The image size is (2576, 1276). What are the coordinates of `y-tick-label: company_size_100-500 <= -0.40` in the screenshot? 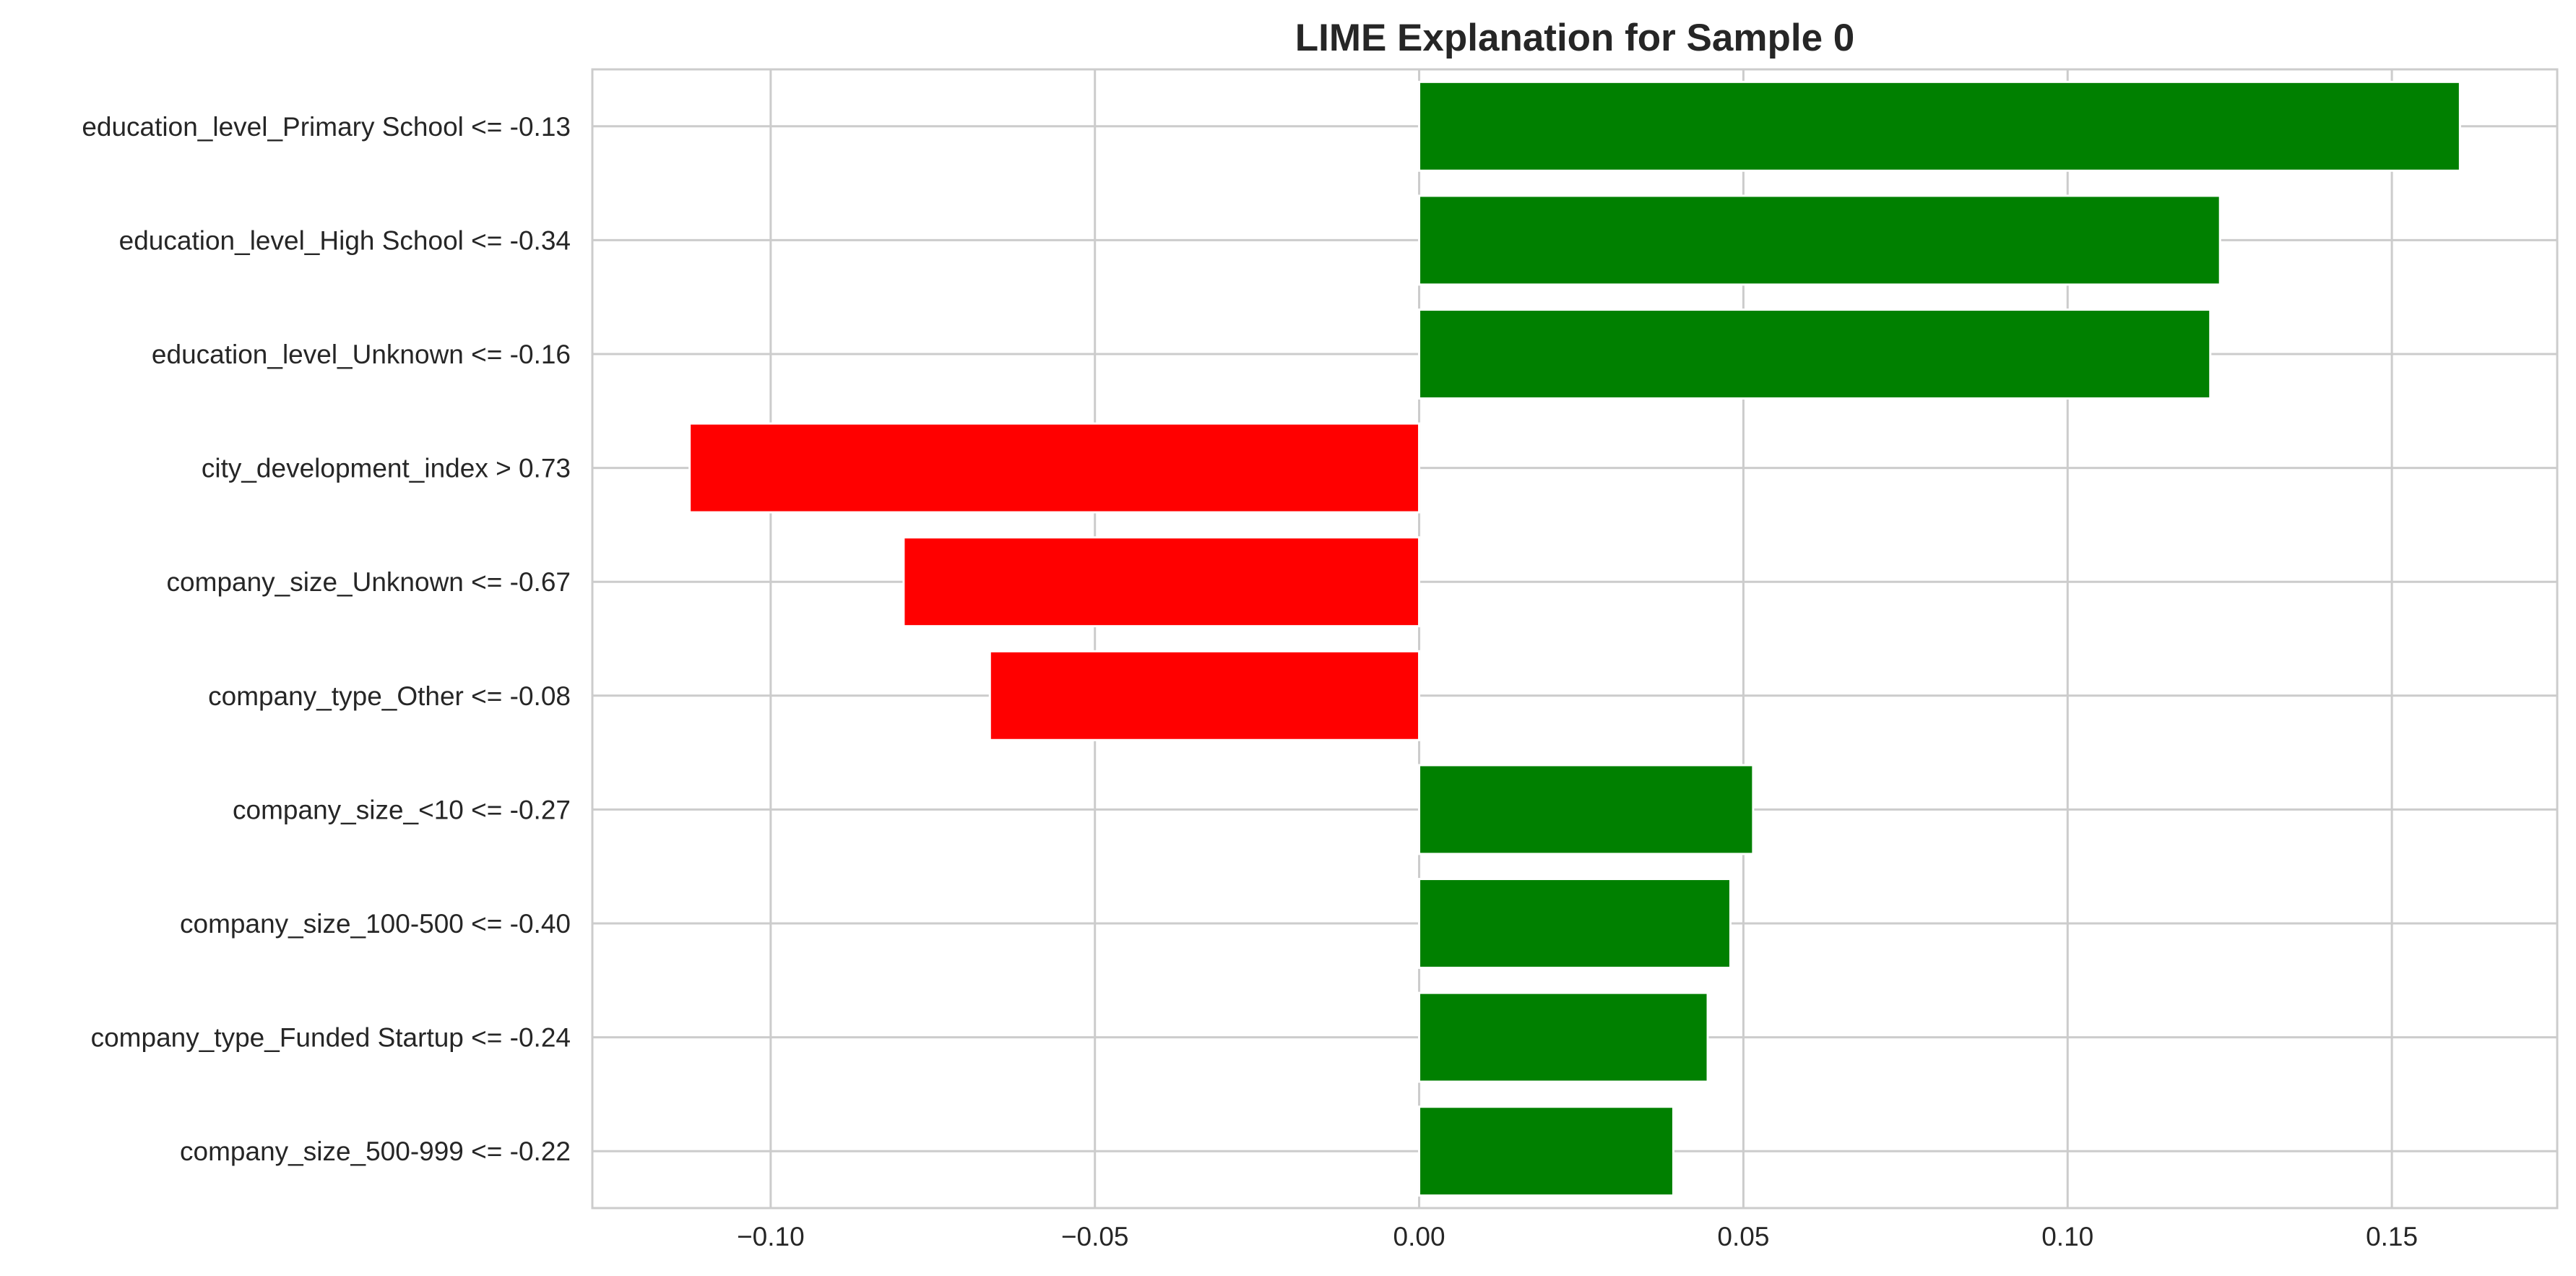 It's located at (376, 924).